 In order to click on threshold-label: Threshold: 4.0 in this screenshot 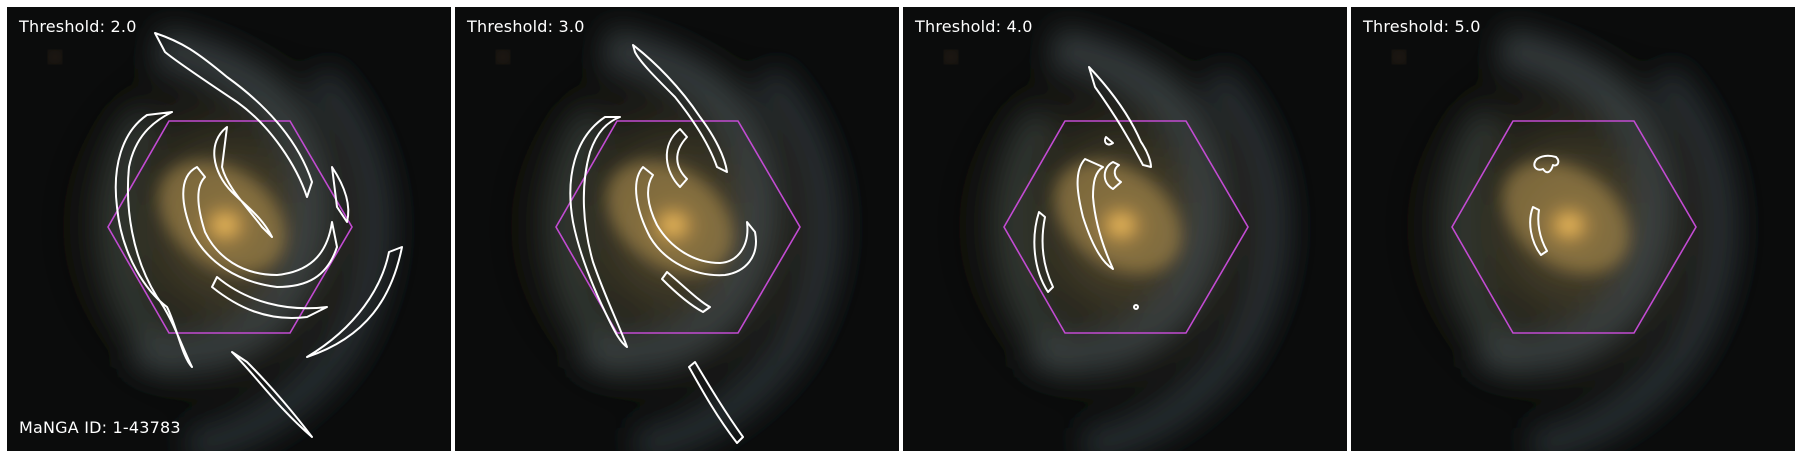, I will do `click(974, 26)`.